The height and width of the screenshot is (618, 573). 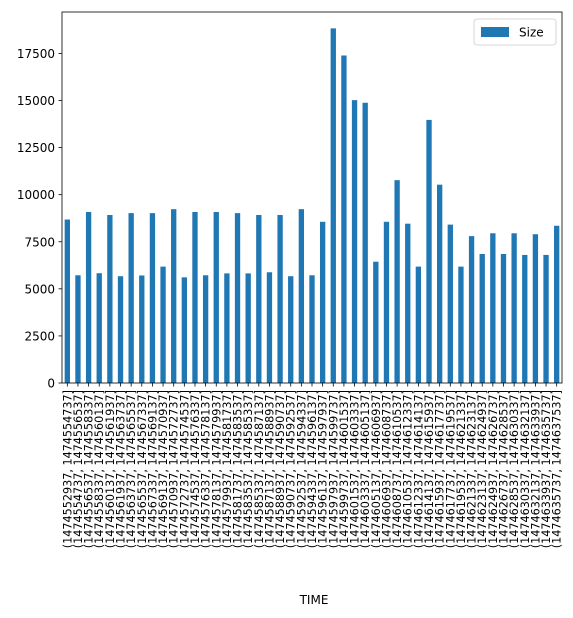 What do you see at coordinates (248, 469) in the screenshot?
I see `x-tick-label: (1474583537, 1474585337]` at bounding box center [248, 469].